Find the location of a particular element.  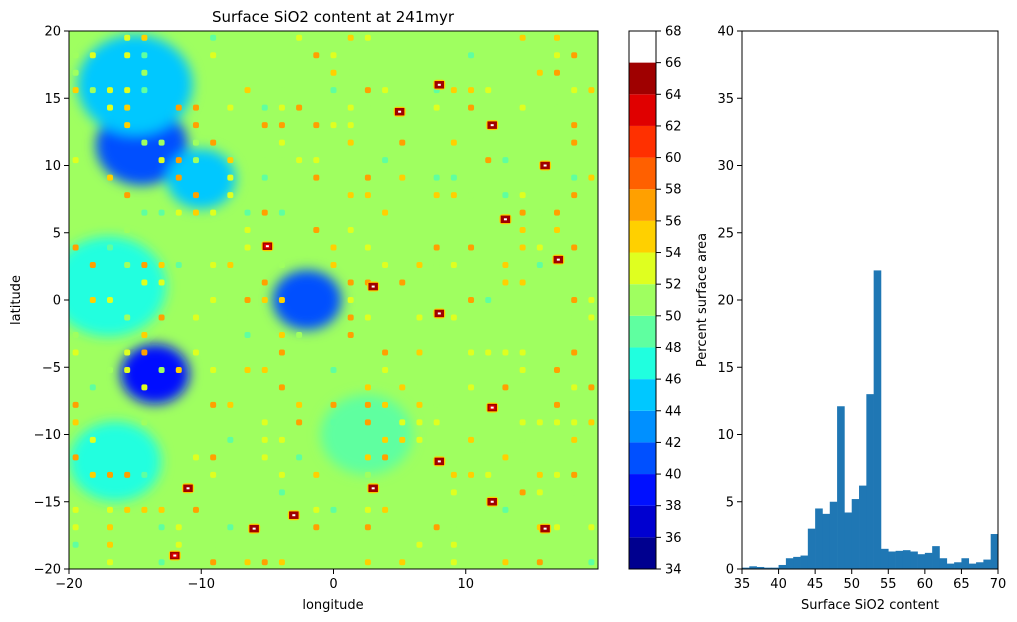

y-tick-label: 0 is located at coordinates (730, 570).